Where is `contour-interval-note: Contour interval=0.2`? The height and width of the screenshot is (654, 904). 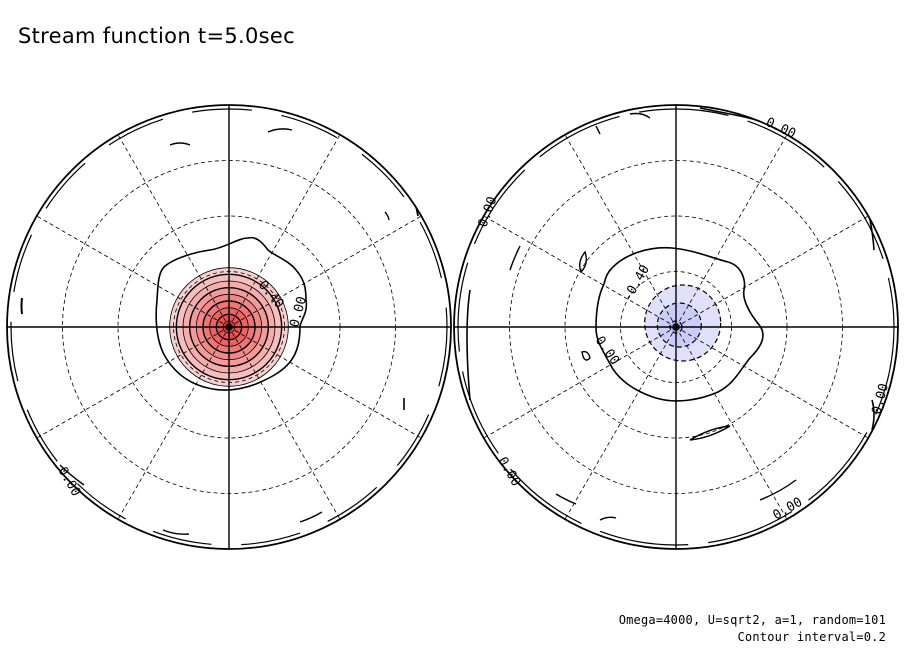 contour-interval-note: Contour interval=0.2 is located at coordinates (811, 637).